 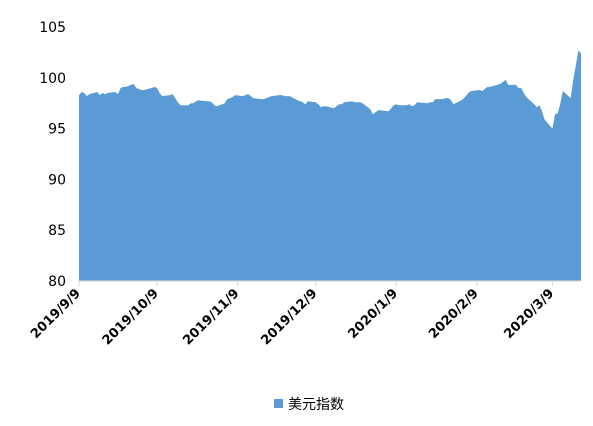 What do you see at coordinates (316, 405) in the screenshot?
I see `legend-label: 美元指数` at bounding box center [316, 405].